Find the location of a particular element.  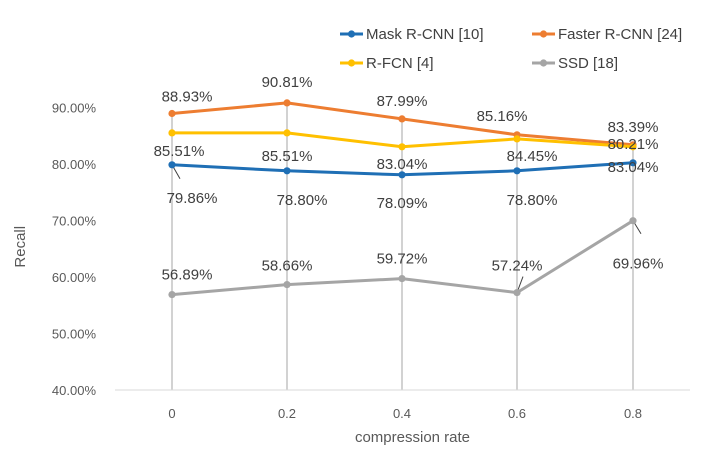

data-label: 59.72% is located at coordinates (402, 259).